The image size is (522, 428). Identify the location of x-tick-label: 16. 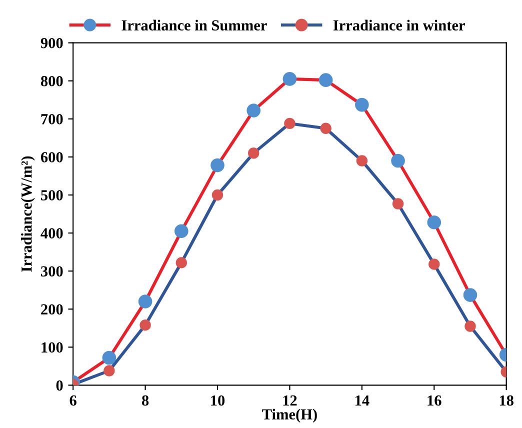
(435, 400).